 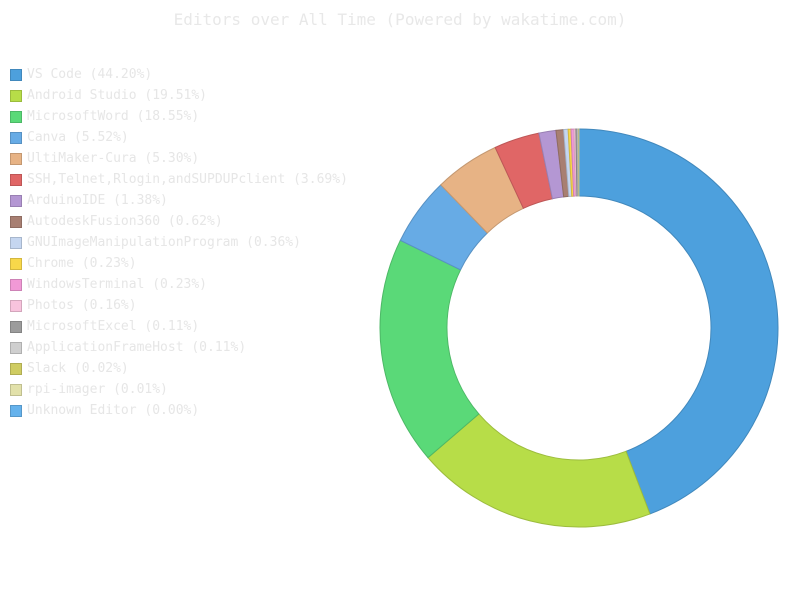 What do you see at coordinates (180, 221) in the screenshot?
I see `legend-item: AutodeskFusion360 (0.62%)` at bounding box center [180, 221].